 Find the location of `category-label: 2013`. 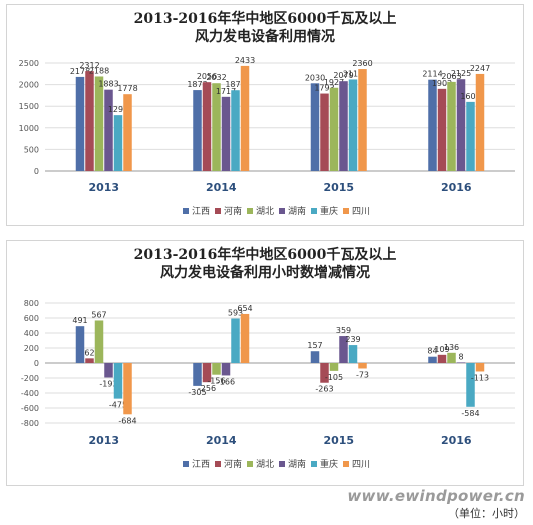

category-label: 2013 is located at coordinates (103, 440).